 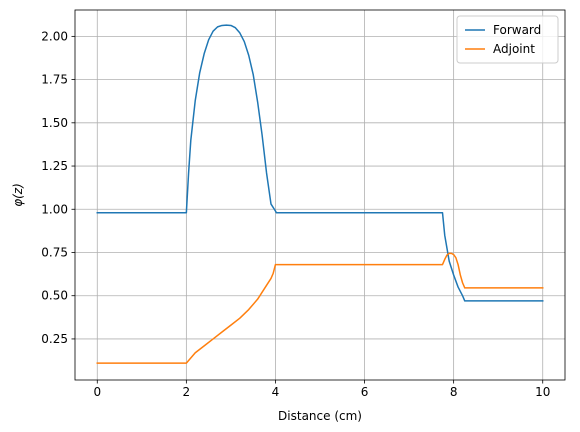 What do you see at coordinates (320, 416) in the screenshot?
I see `x-axis-label: Distance (cm)` at bounding box center [320, 416].